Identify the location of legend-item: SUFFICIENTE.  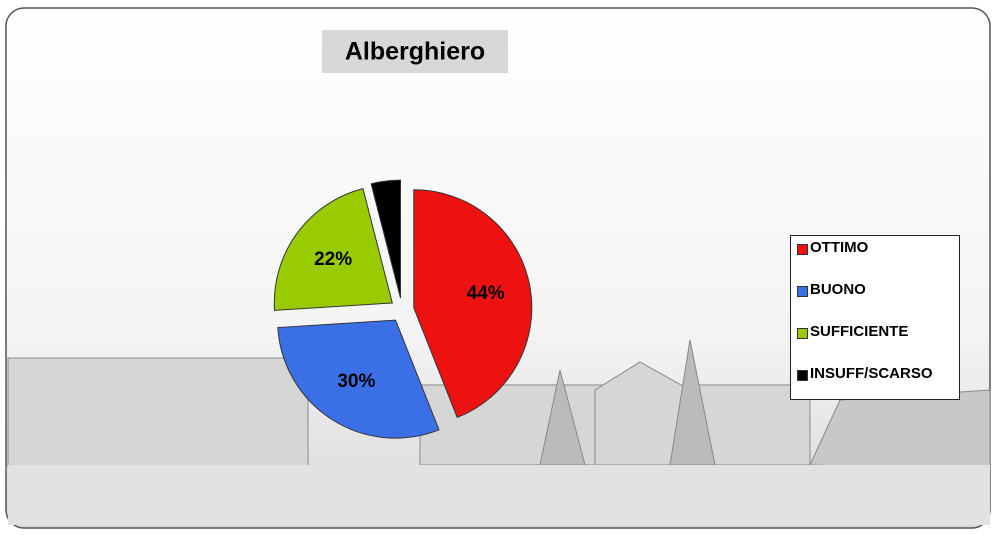
(875, 345).